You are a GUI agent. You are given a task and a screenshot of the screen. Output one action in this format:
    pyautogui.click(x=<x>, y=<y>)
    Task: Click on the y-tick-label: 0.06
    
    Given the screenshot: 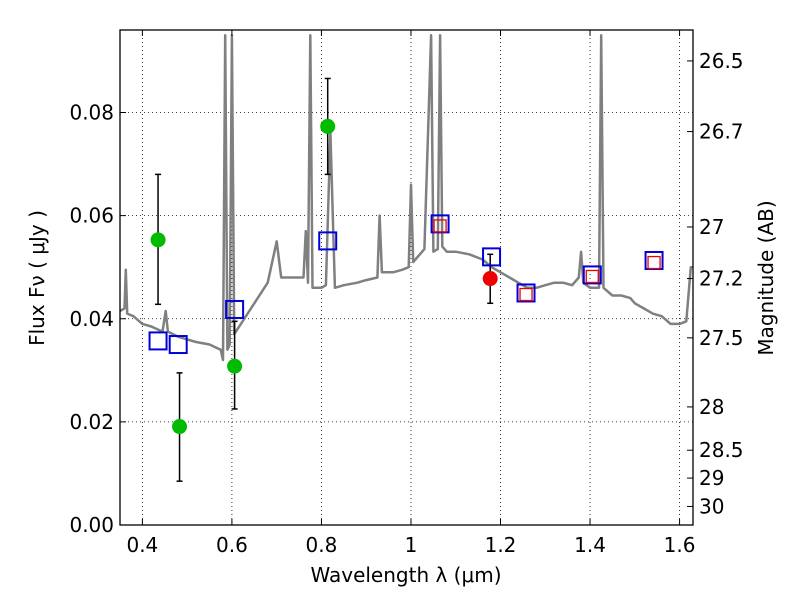 What is the action you would take?
    pyautogui.click(x=91, y=216)
    